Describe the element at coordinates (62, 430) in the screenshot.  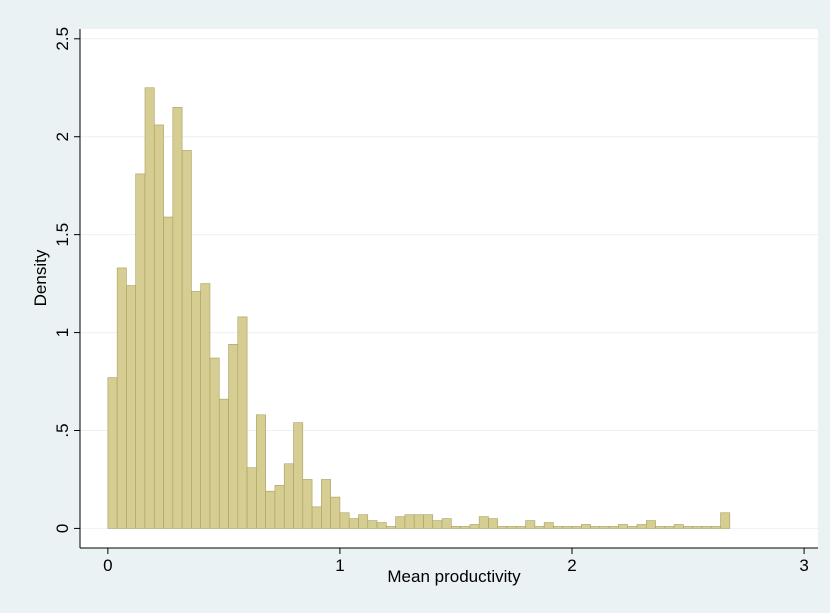
I see `y-tick-label: .5` at that location.